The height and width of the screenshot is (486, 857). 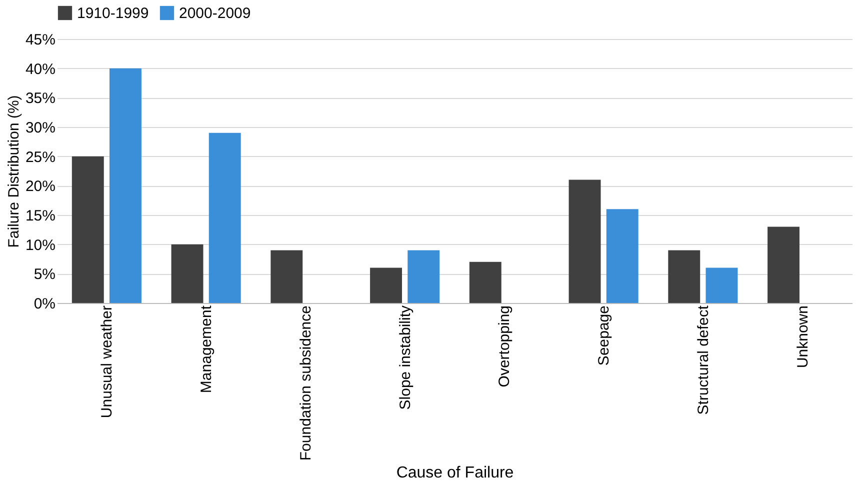 What do you see at coordinates (40, 157) in the screenshot?
I see `y-tick-label: 25%` at bounding box center [40, 157].